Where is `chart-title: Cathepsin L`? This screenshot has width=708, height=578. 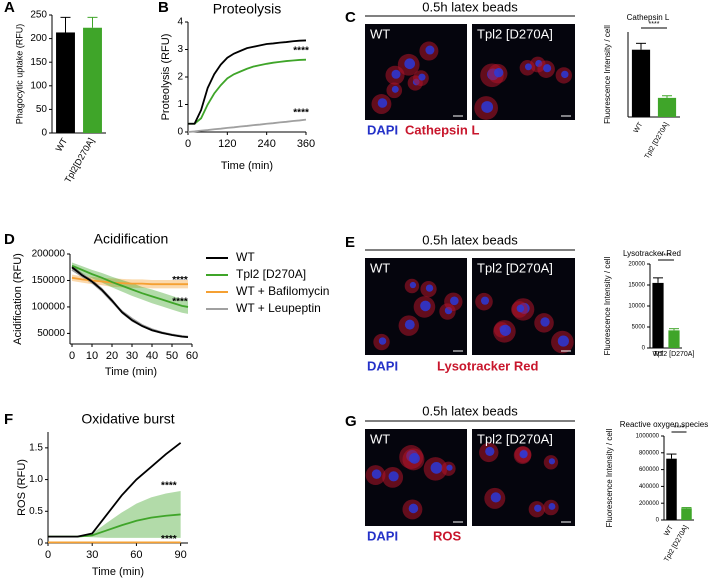 chart-title: Cathepsin L is located at coordinates (648, 17).